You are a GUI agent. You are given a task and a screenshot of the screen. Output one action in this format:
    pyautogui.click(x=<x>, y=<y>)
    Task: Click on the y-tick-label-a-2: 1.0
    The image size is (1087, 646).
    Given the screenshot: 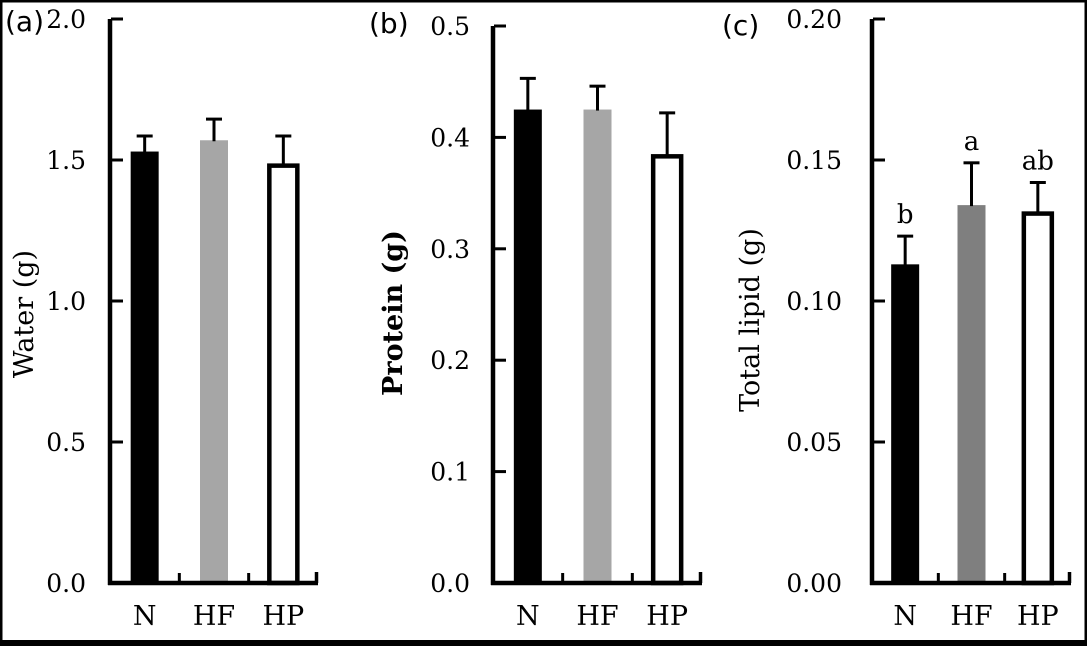 What is the action you would take?
    pyautogui.click(x=66, y=301)
    